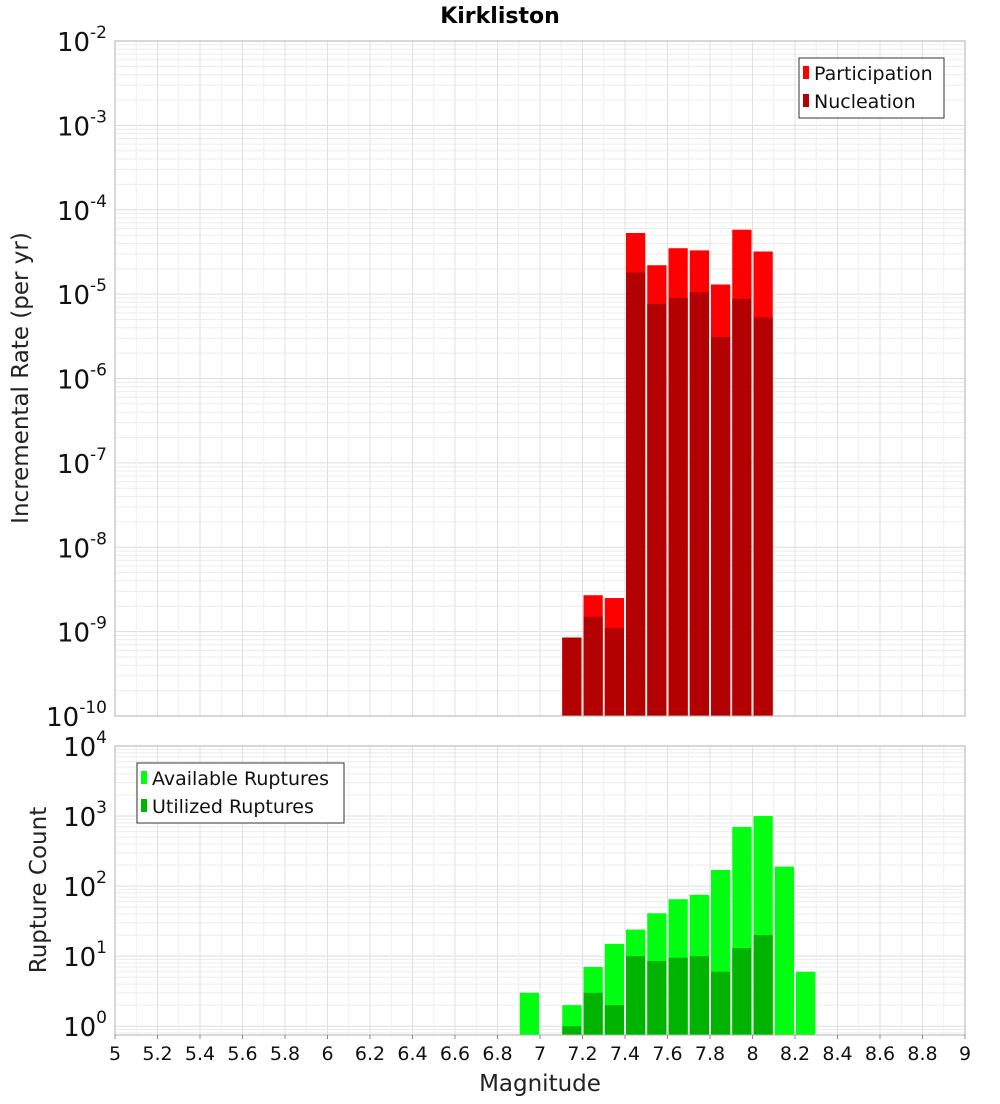 The image size is (1000, 1104). What do you see at coordinates (865, 102) in the screenshot?
I see `legend-label: Nucleation` at bounding box center [865, 102].